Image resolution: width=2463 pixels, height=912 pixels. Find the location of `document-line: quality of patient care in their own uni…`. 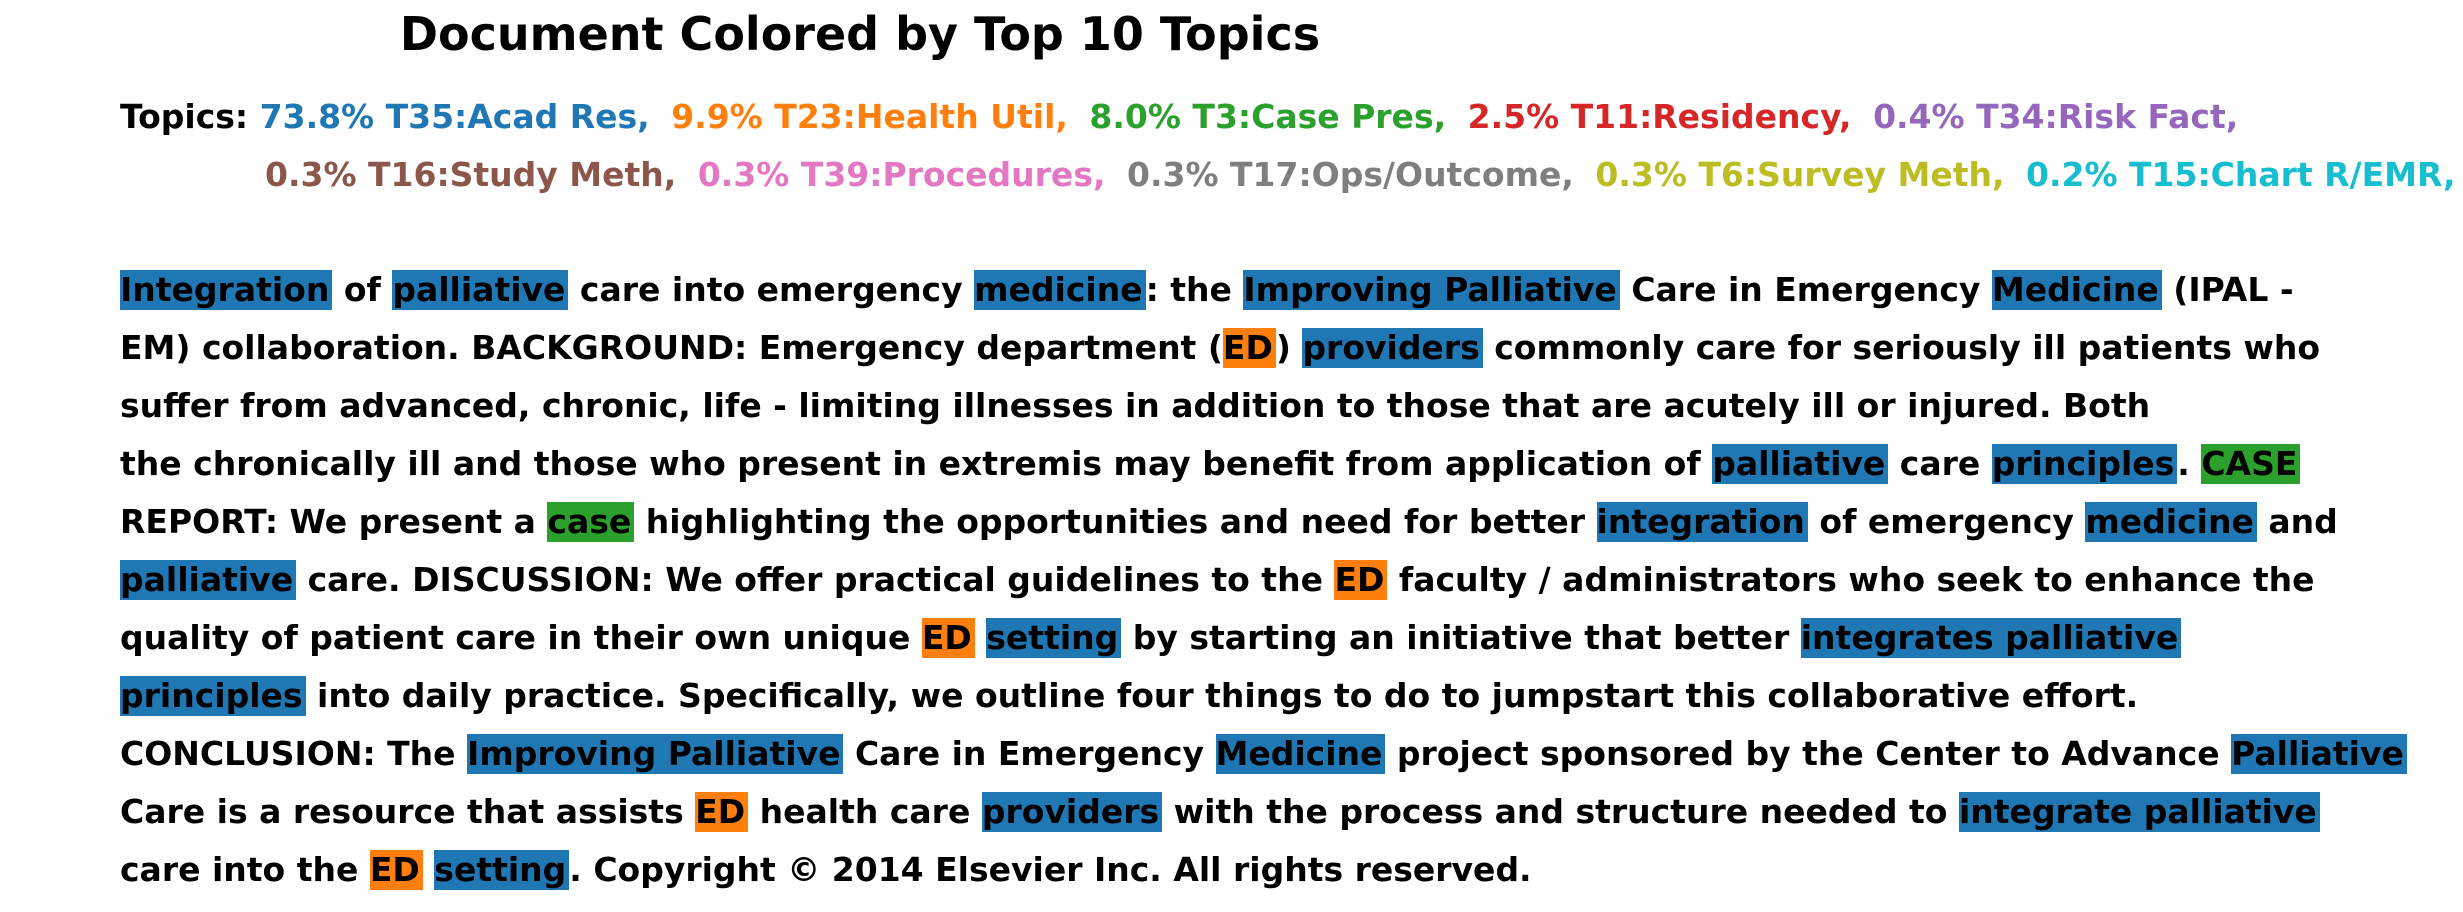

document-line: quality of patient care in their own uni… is located at coordinates (1290, 638).